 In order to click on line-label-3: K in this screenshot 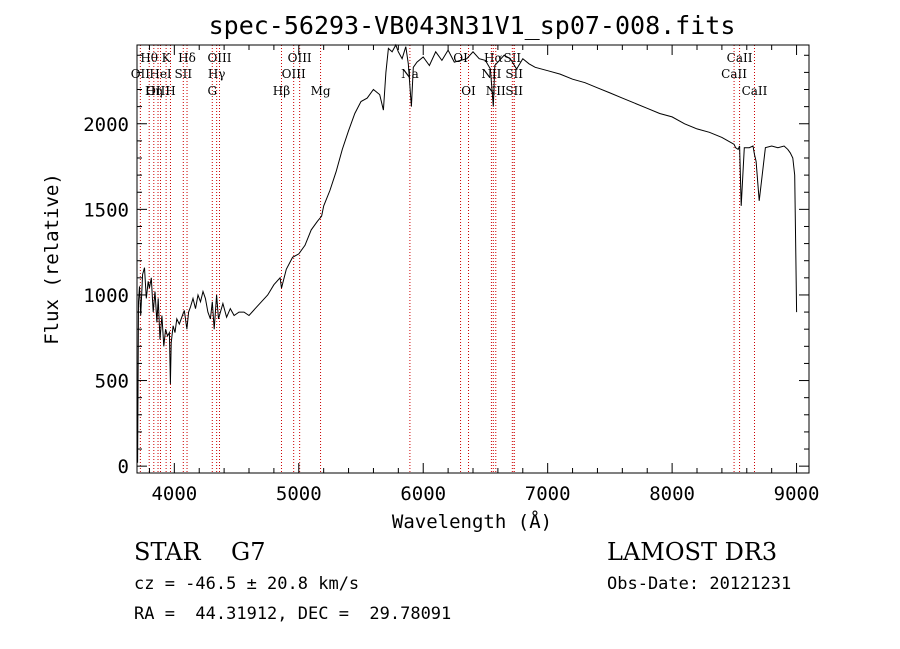, I will do `click(167, 58)`.